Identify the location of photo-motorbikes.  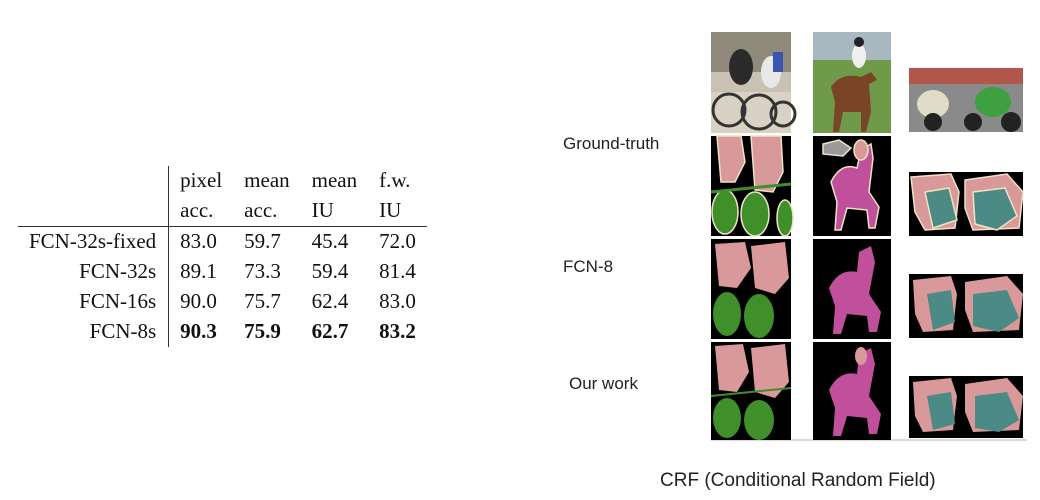
(966, 100).